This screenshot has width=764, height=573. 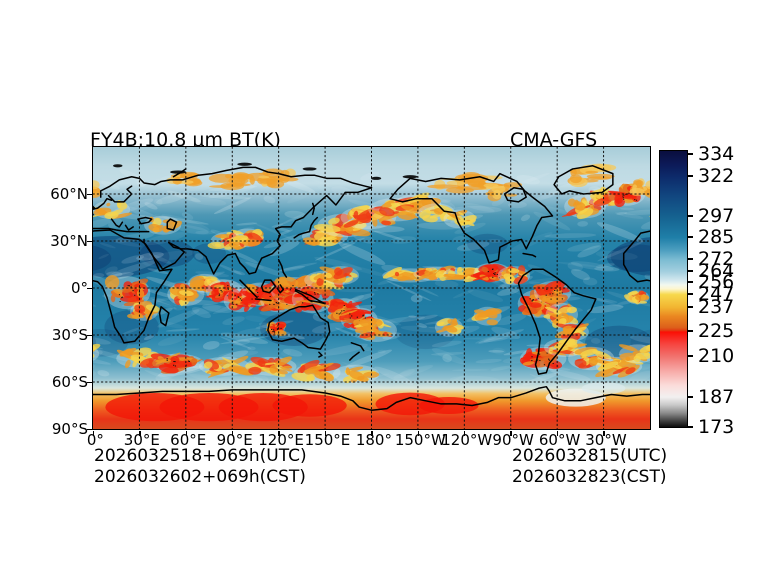 What do you see at coordinates (69, 429) in the screenshot?
I see `y-tick-label: 90°S` at bounding box center [69, 429].